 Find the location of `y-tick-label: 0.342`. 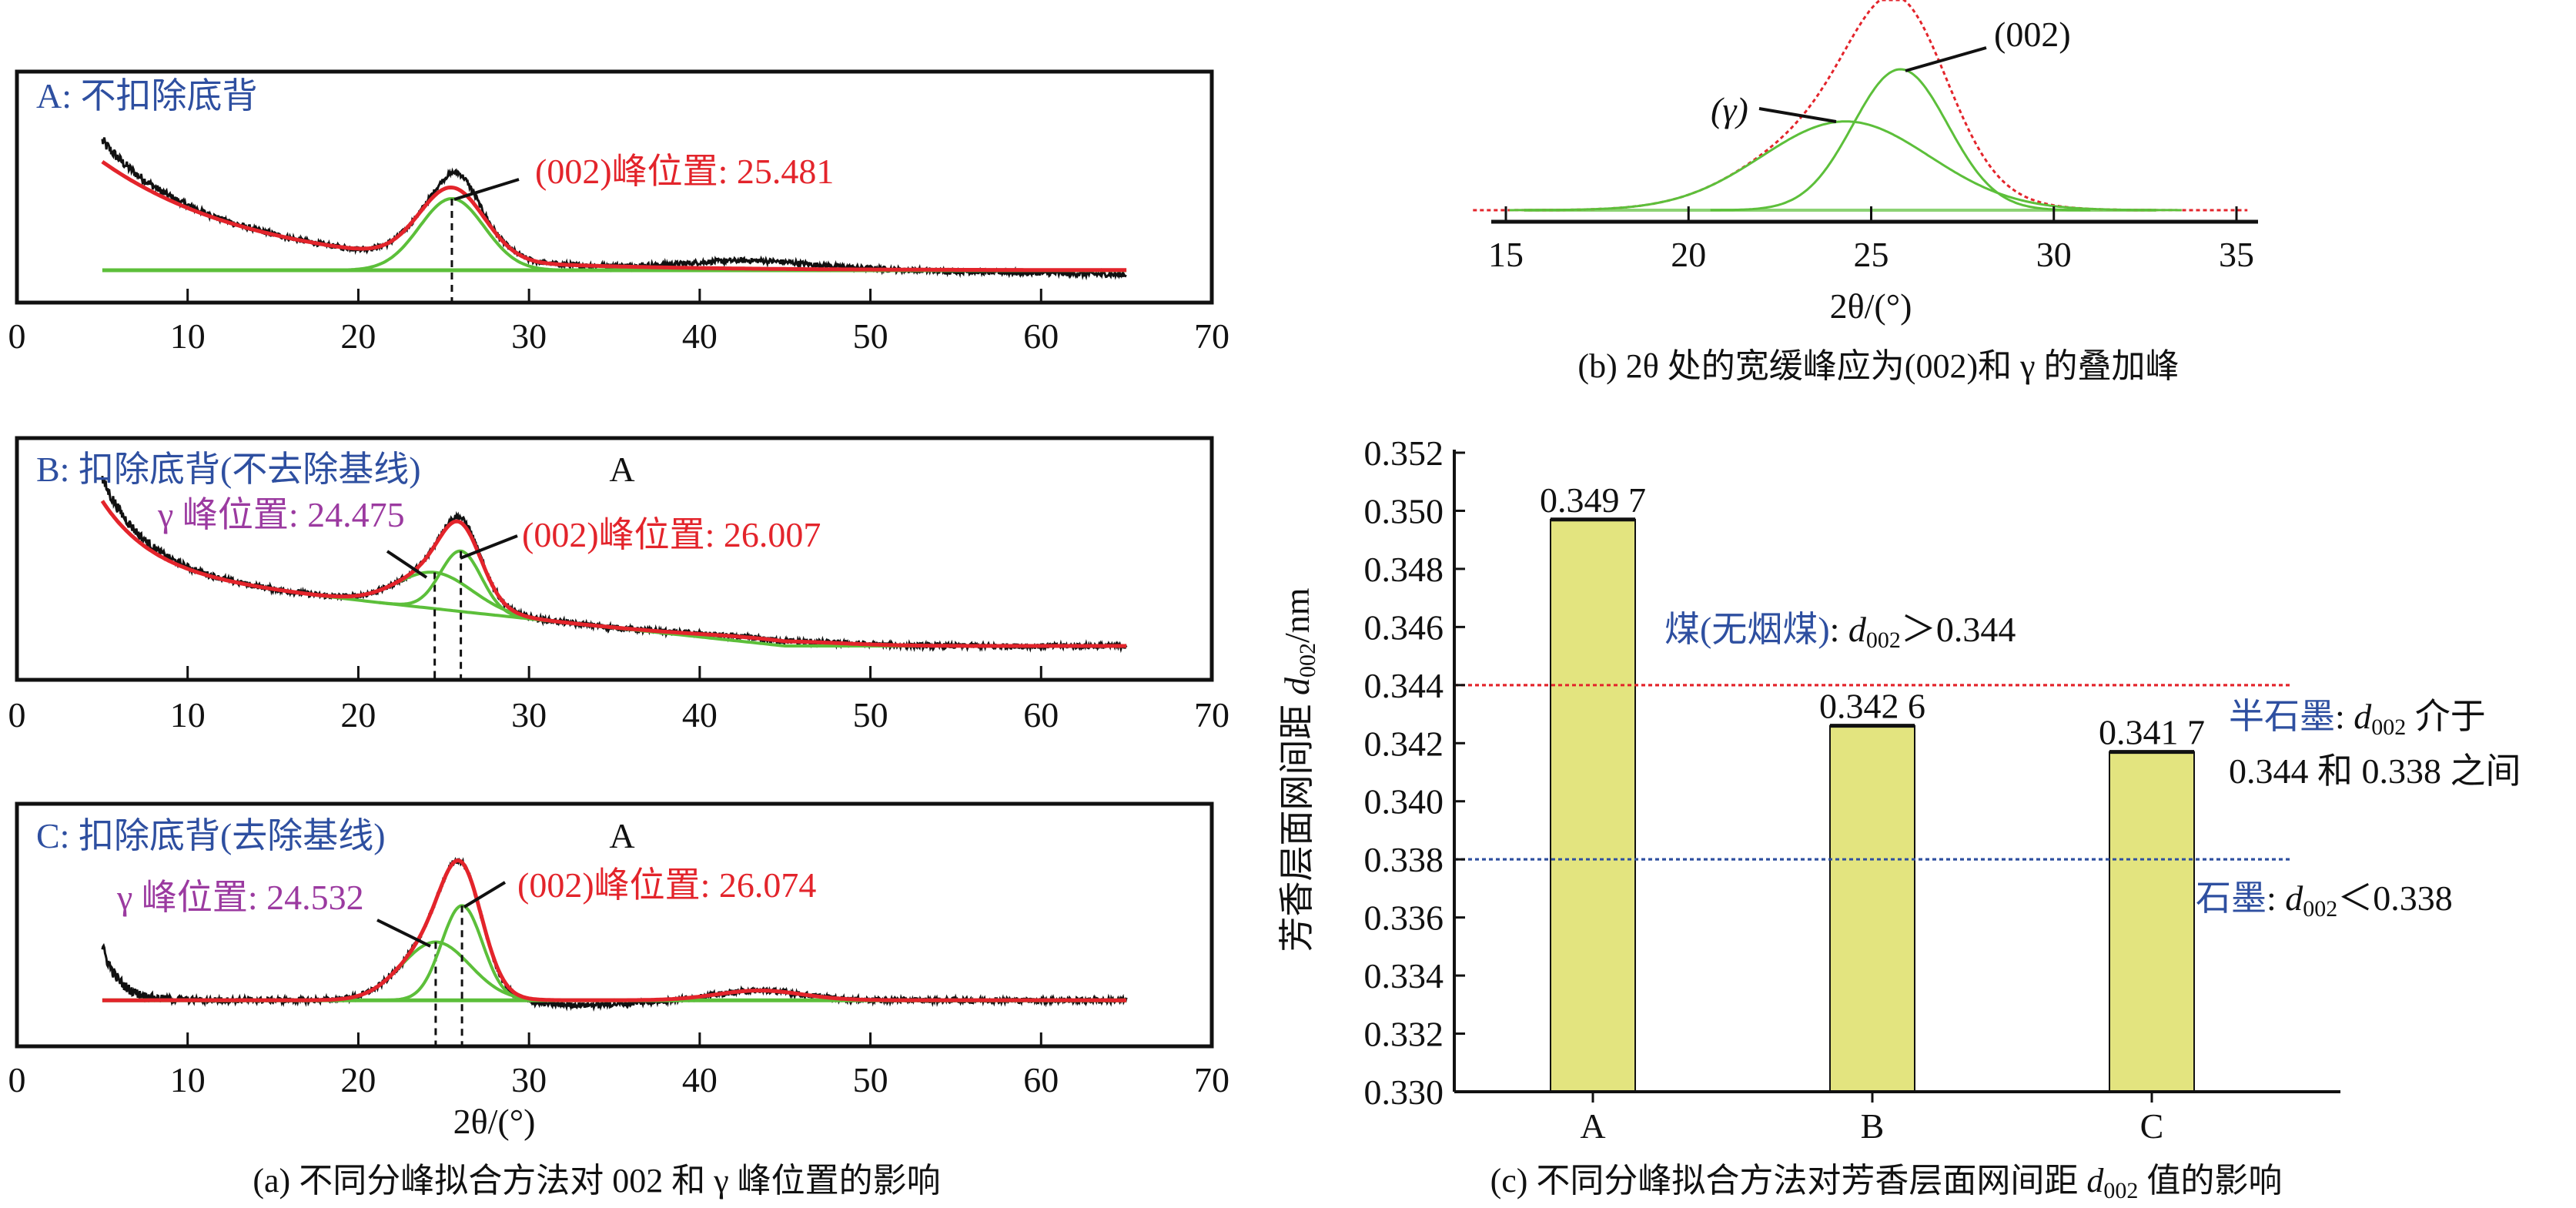

y-tick-label: 0.342 is located at coordinates (1404, 743).